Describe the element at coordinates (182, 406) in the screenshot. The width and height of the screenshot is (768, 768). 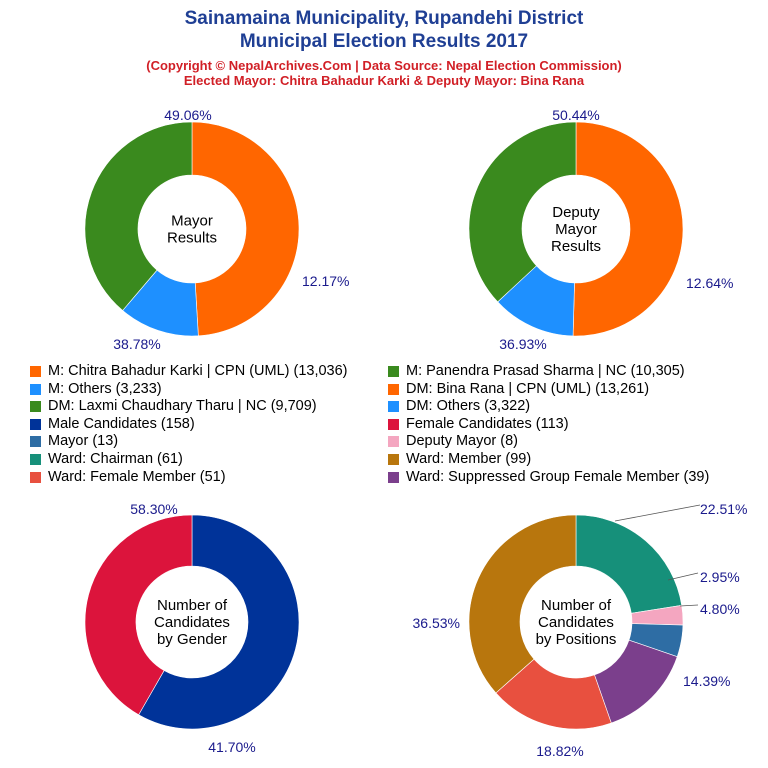
I see `legend-label: DM: Laxmi Chaudhary Tharu | NC (9,709)` at that location.